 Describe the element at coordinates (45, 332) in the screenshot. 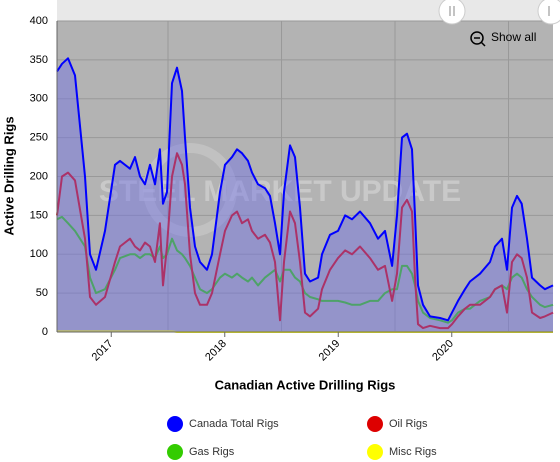

I see `y-tick-label: 0` at that location.